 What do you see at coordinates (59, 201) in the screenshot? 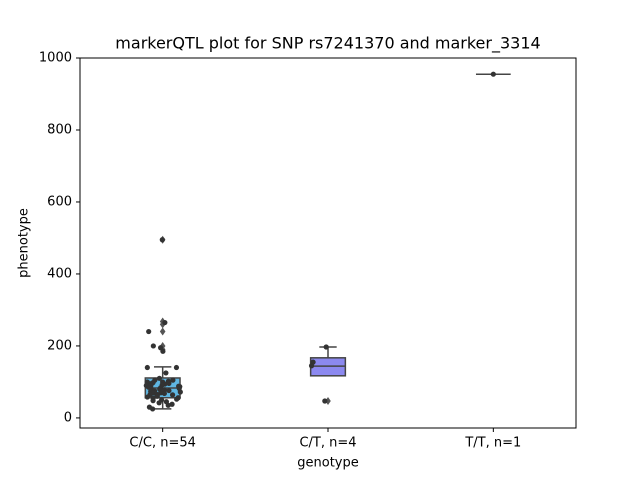
I see `y-tick-label: 600` at bounding box center [59, 201].